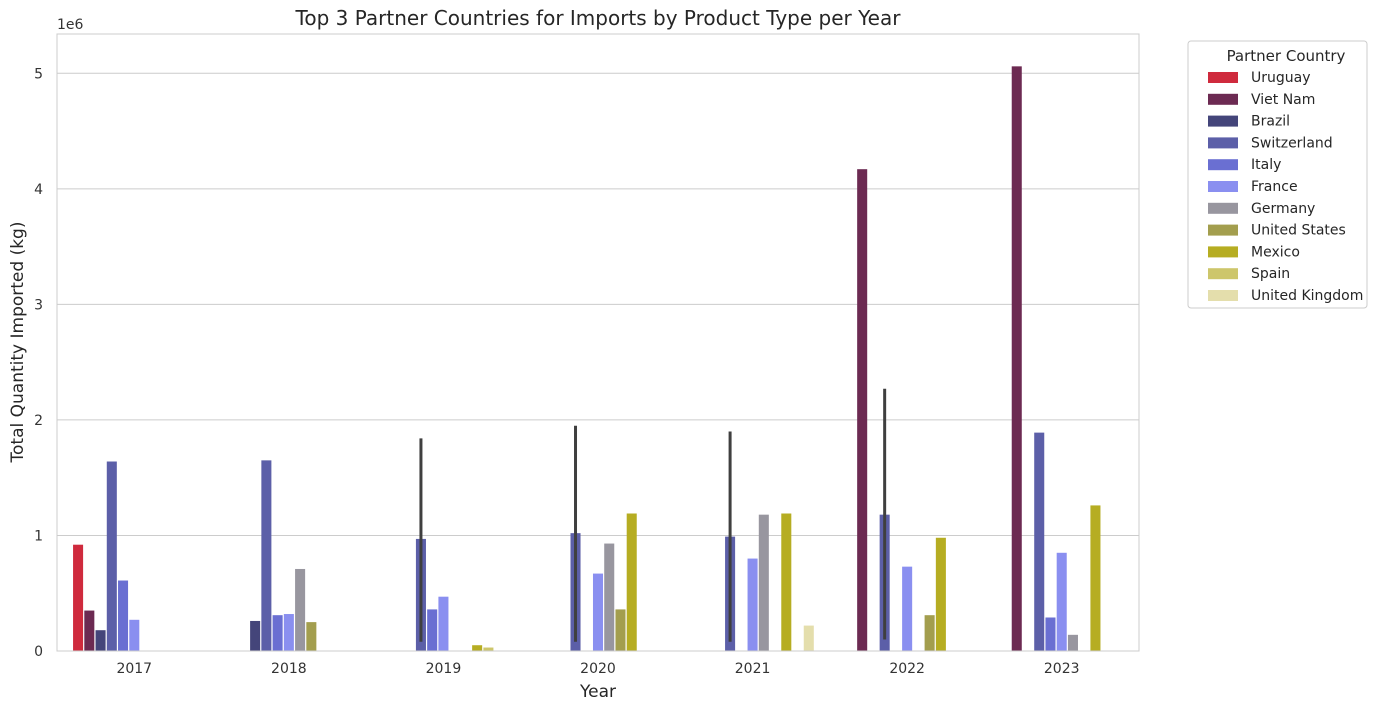  What do you see at coordinates (753, 669) in the screenshot?
I see `x-tick-label: 2021` at bounding box center [753, 669].